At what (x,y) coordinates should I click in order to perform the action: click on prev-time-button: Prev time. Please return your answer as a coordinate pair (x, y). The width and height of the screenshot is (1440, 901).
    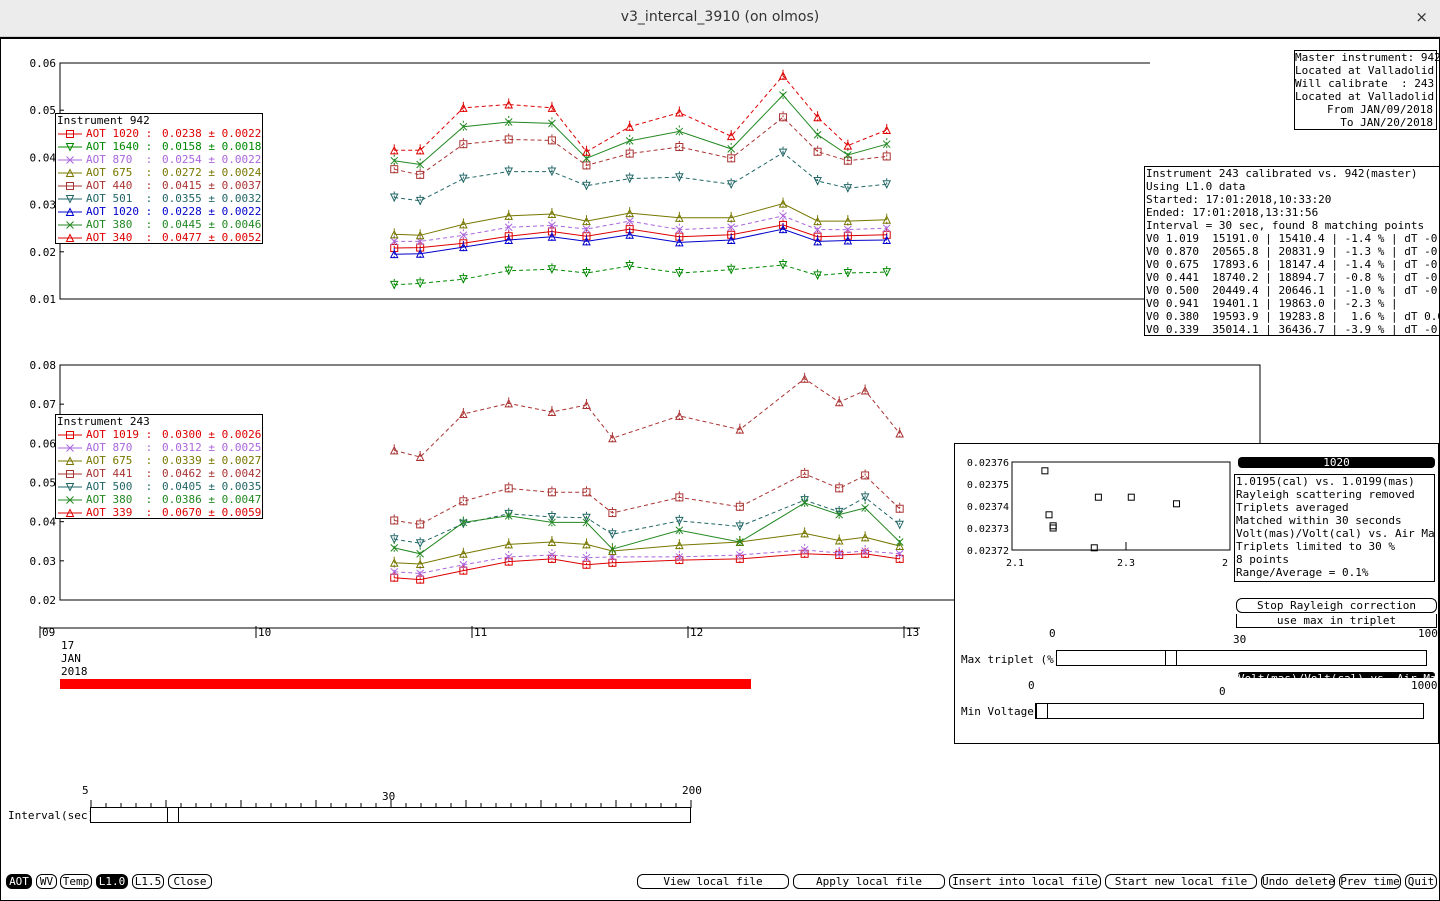
    Looking at the image, I should click on (1370, 881).